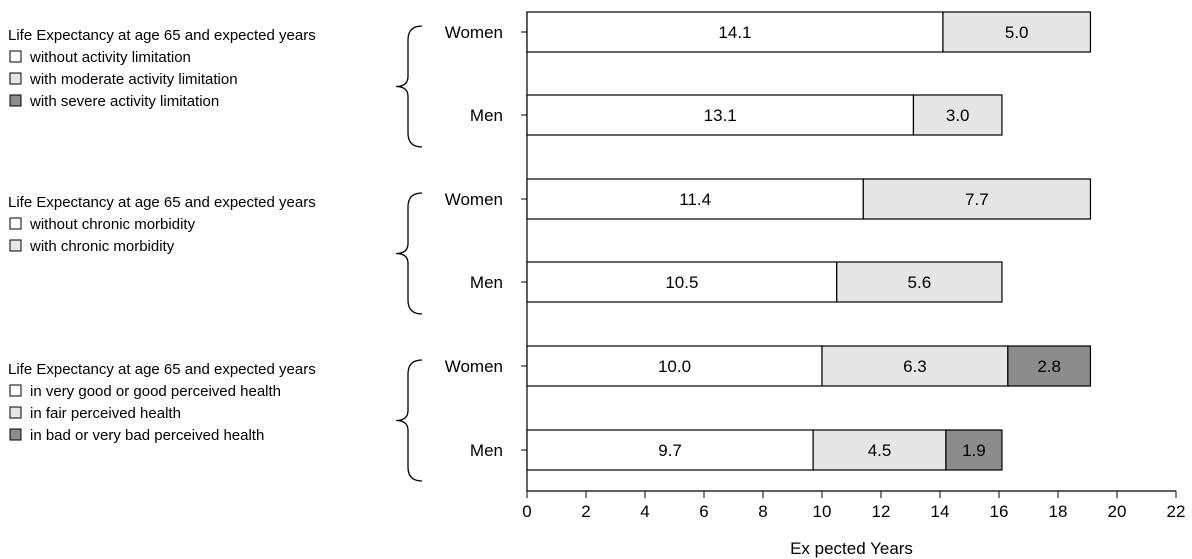  I want to click on legend-label: in bad or very bad perceived health, so click(147, 435).